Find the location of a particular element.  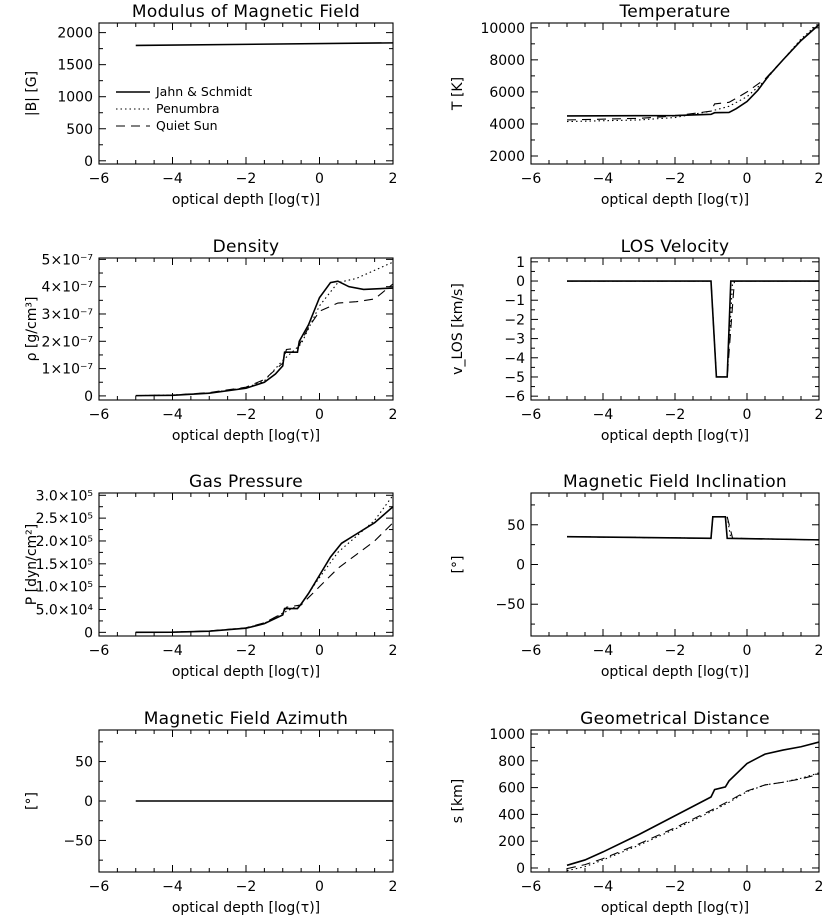

y-axis-label: v_LOS [km/s] is located at coordinates (458, 329).